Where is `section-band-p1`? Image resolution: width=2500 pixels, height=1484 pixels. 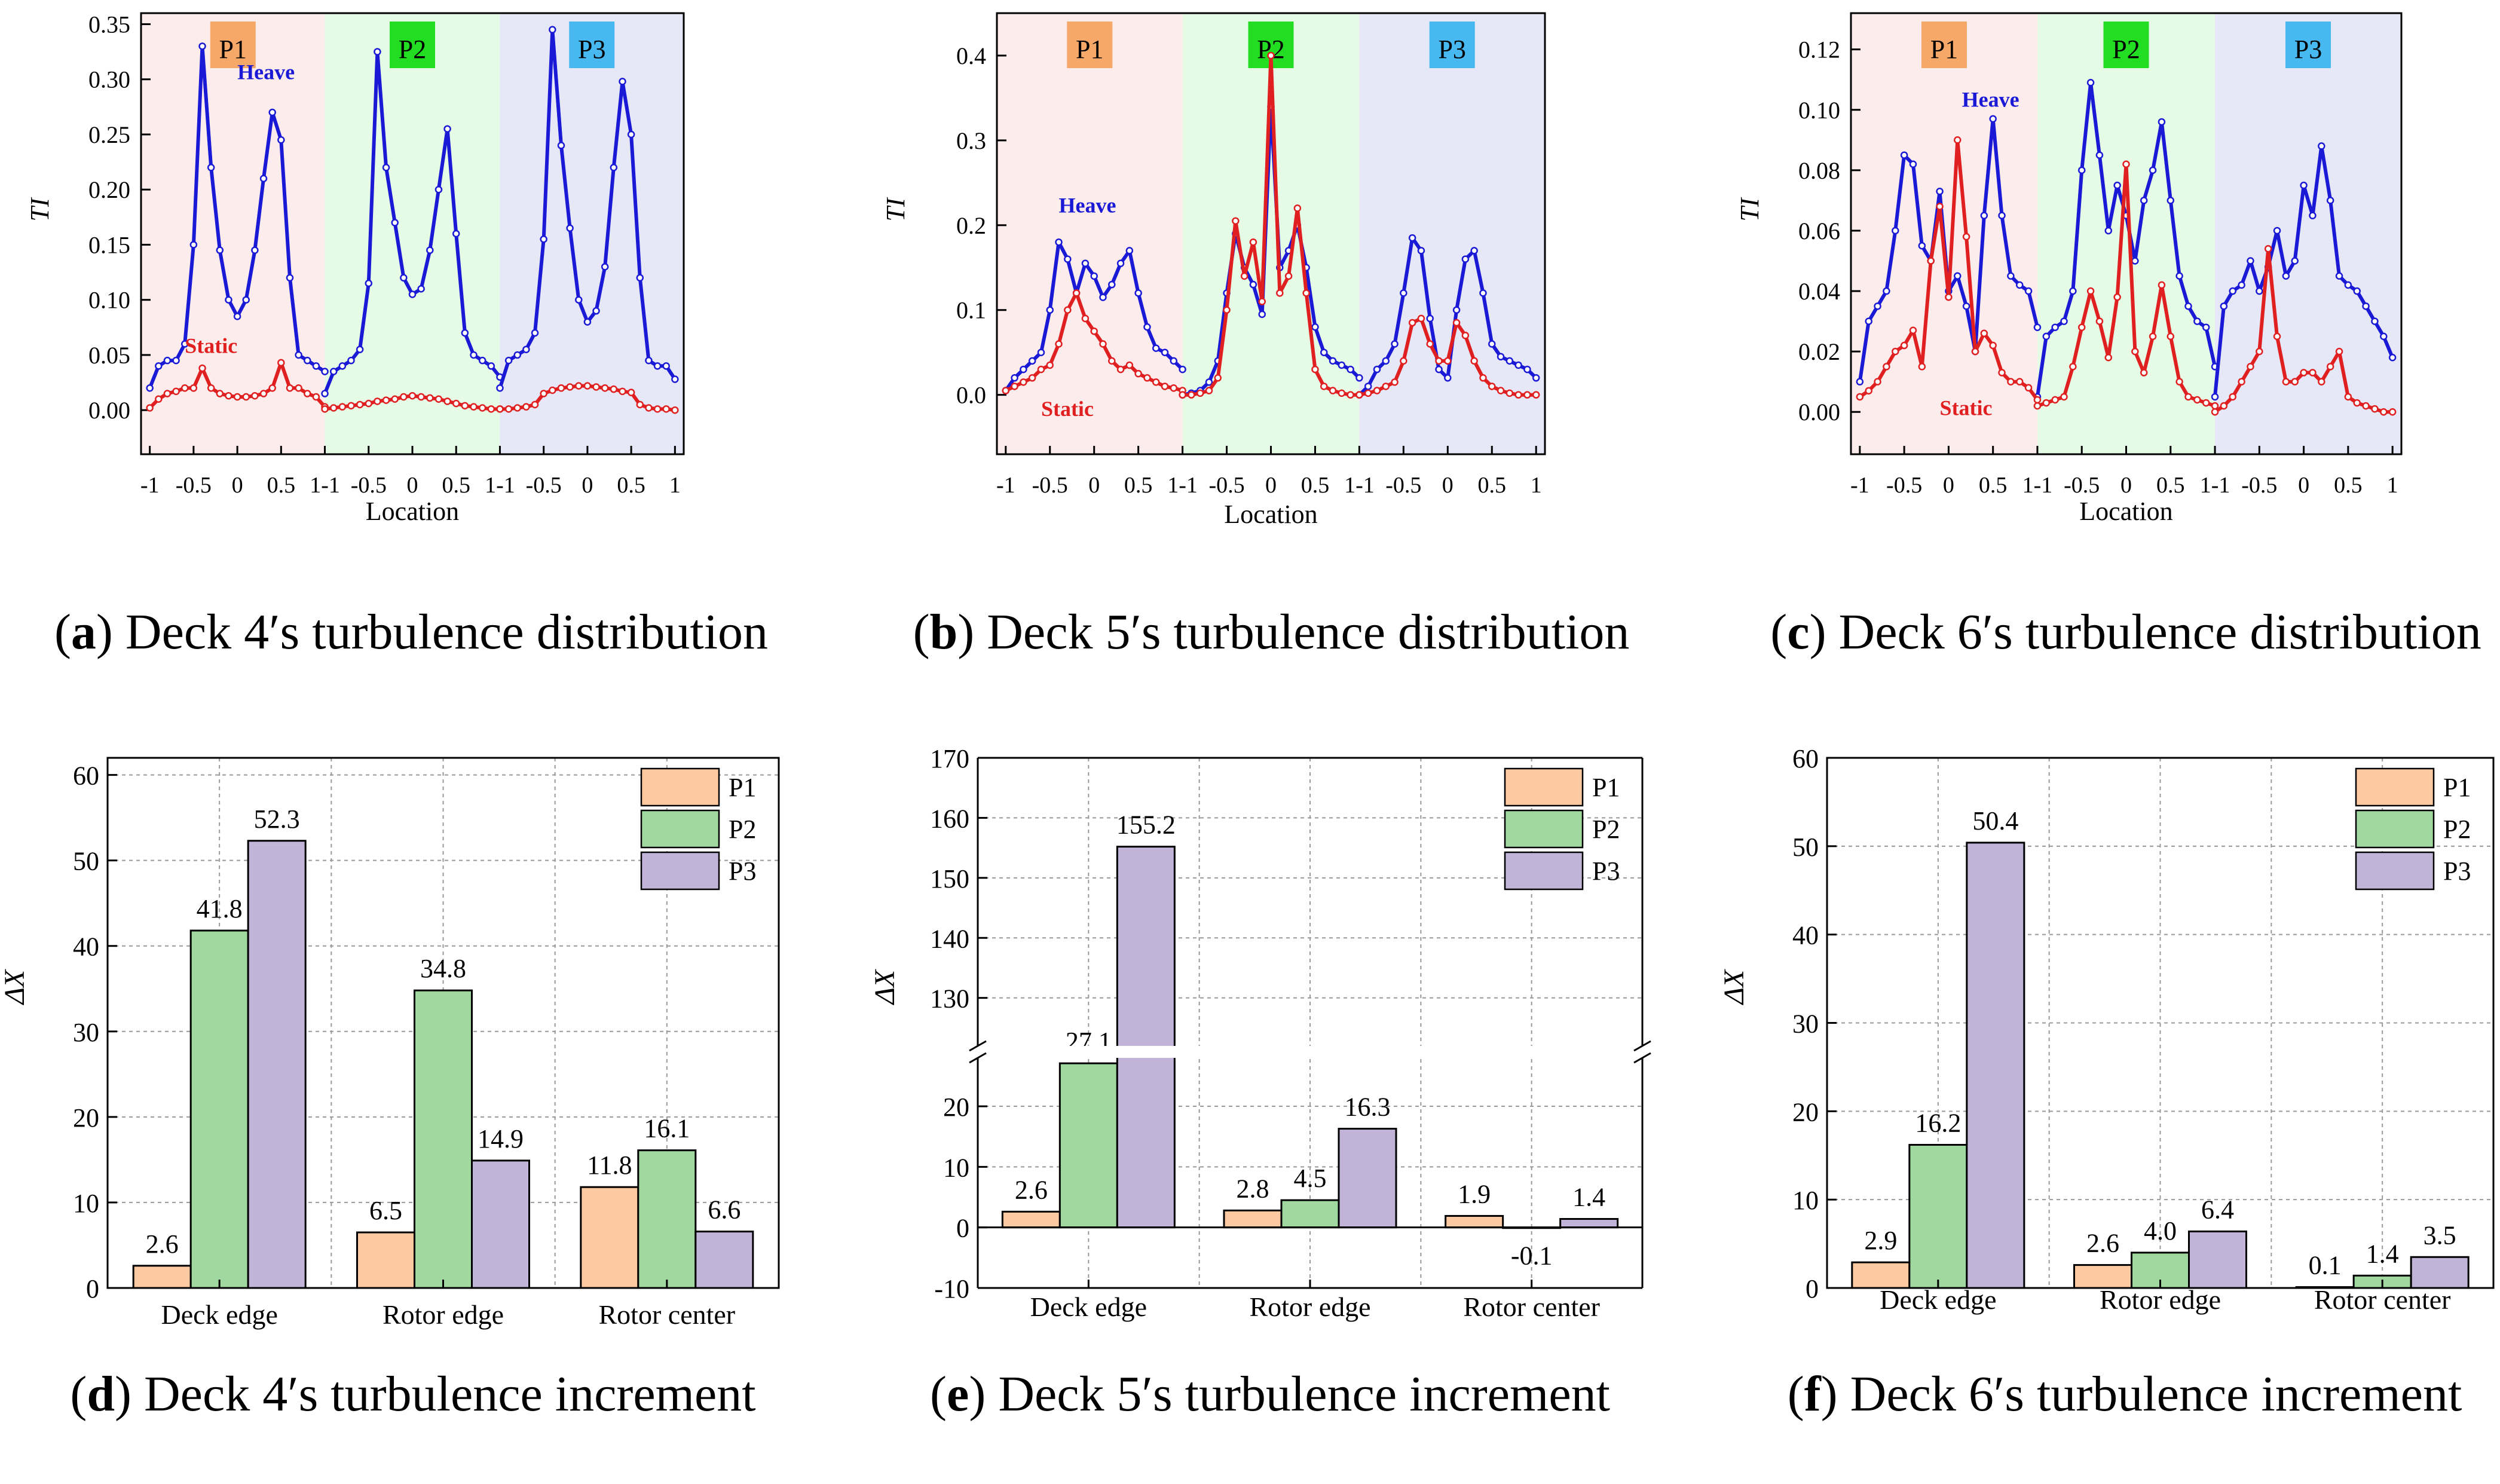
section-band-p1 is located at coordinates (233, 233).